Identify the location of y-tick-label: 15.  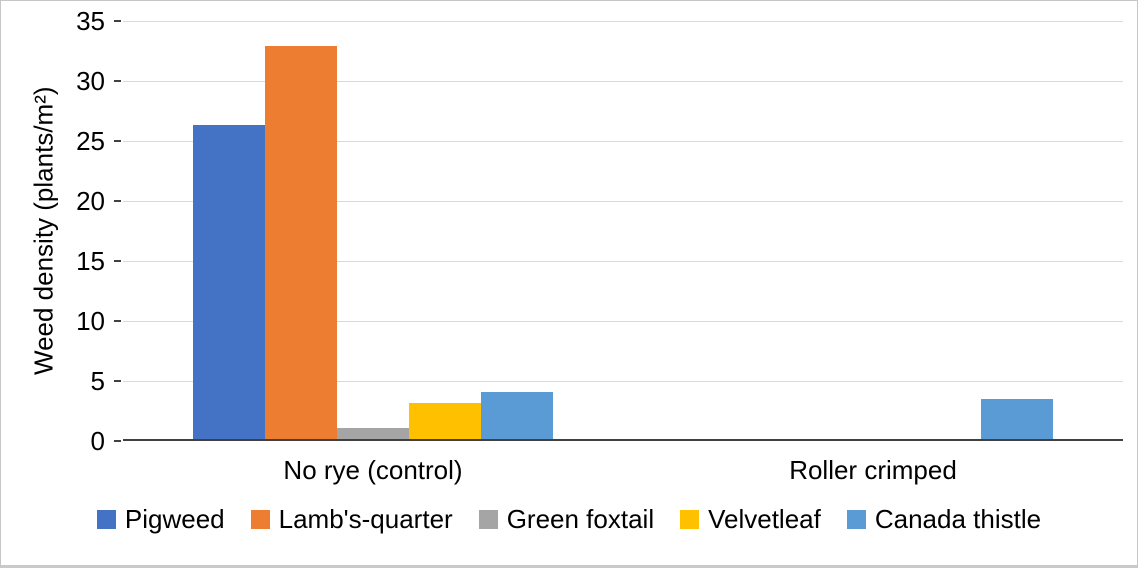
(90, 261).